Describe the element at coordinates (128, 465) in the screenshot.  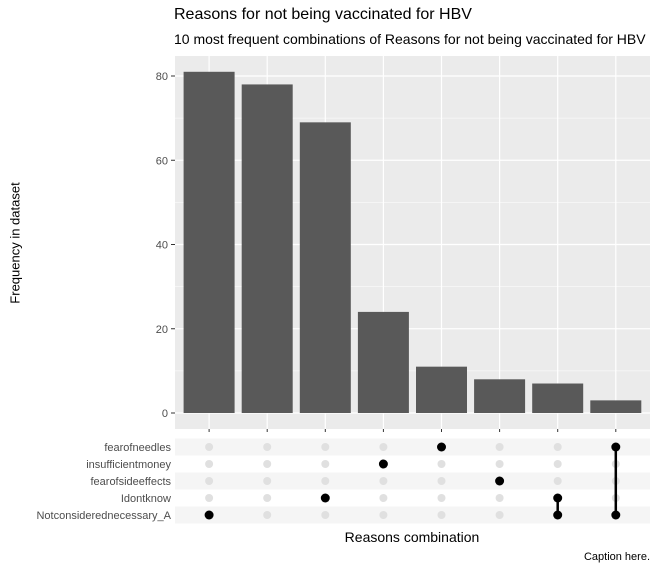
I see `set-label: insufficientmoney` at that location.